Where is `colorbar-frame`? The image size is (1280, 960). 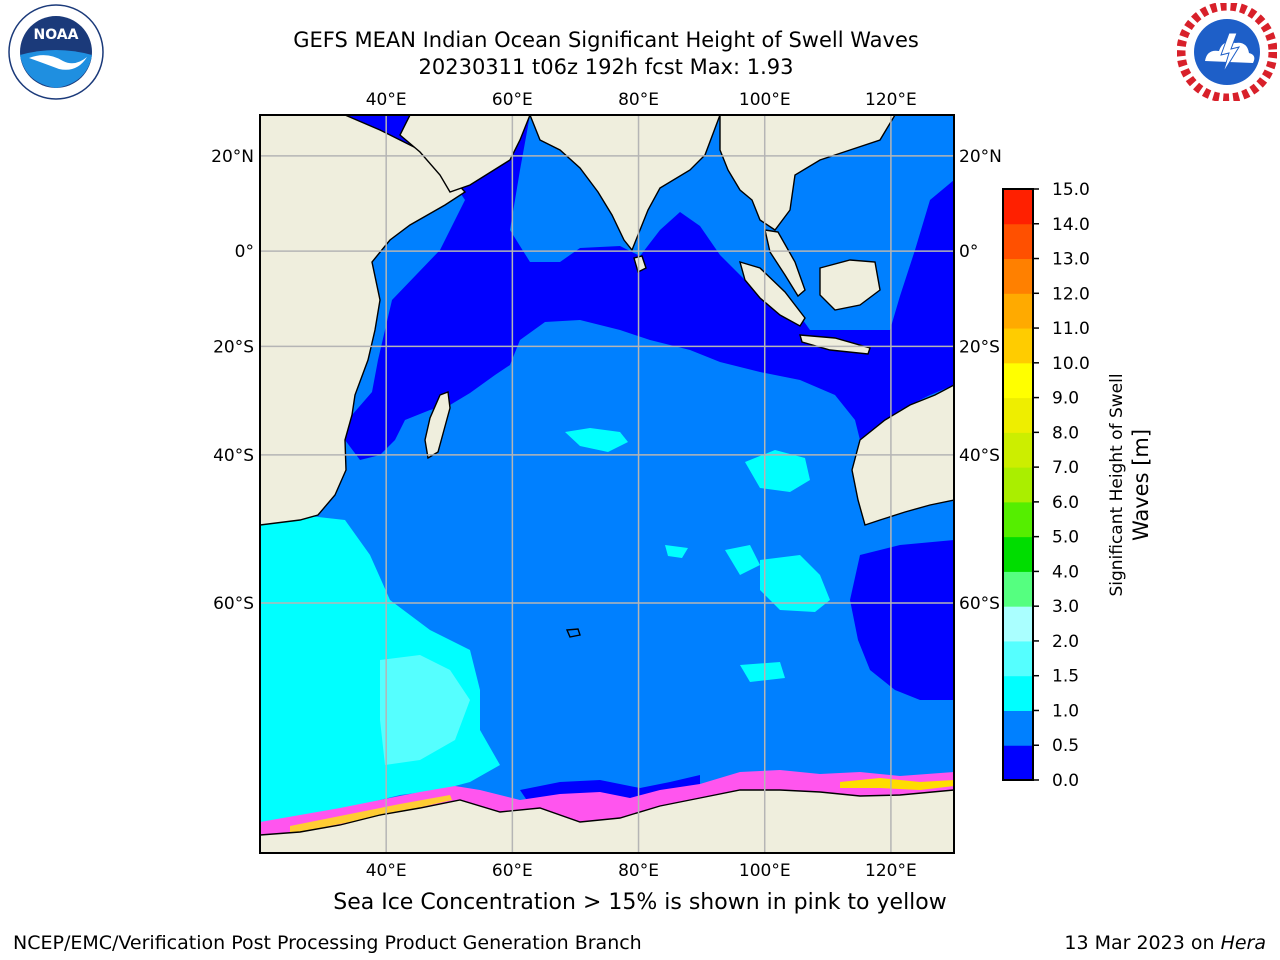 colorbar-frame is located at coordinates (1018, 484).